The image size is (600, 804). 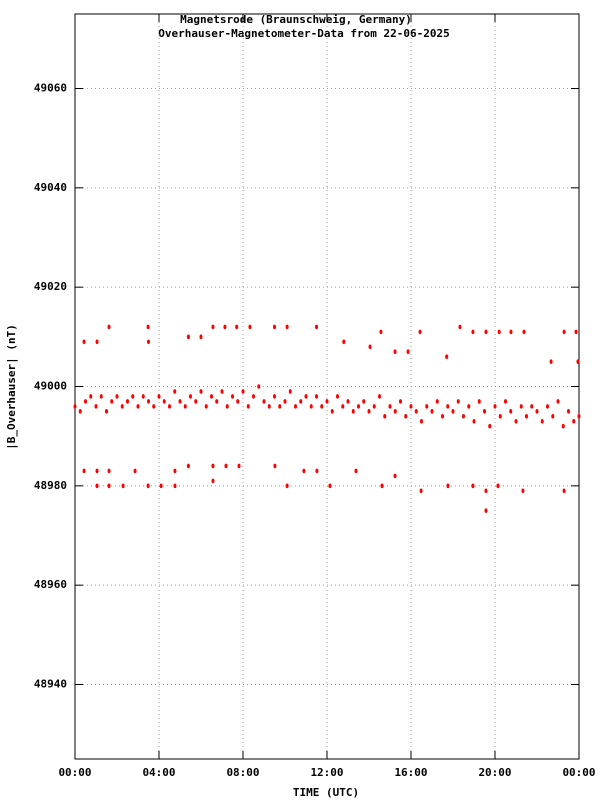 I want to click on x-tick-label: 08:00, so click(x=242, y=772).